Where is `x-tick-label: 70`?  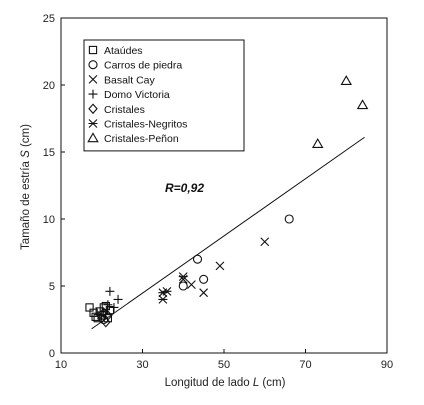
x-tick-label: 70 is located at coordinates (305, 365).